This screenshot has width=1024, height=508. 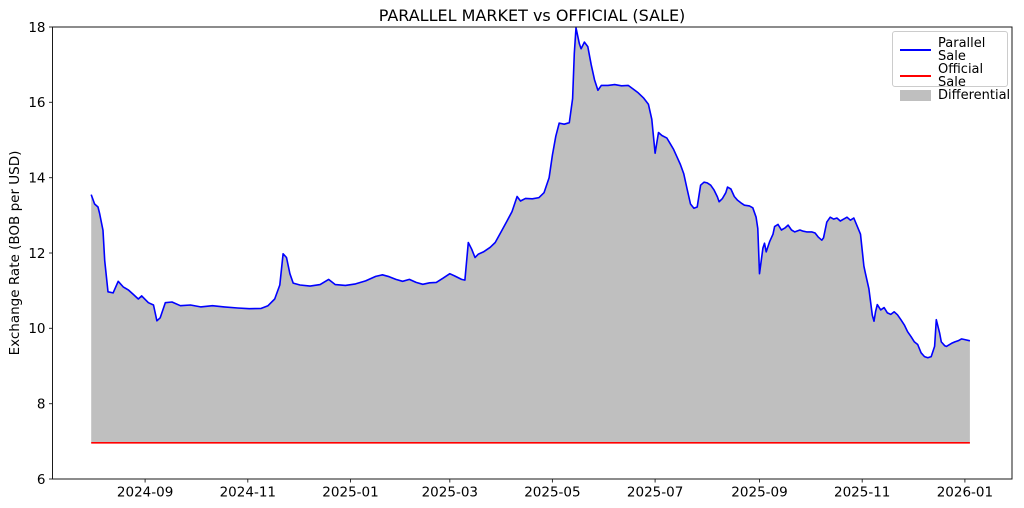 What do you see at coordinates (655, 493) in the screenshot?
I see `x-tick-label: 2025-07` at bounding box center [655, 493].